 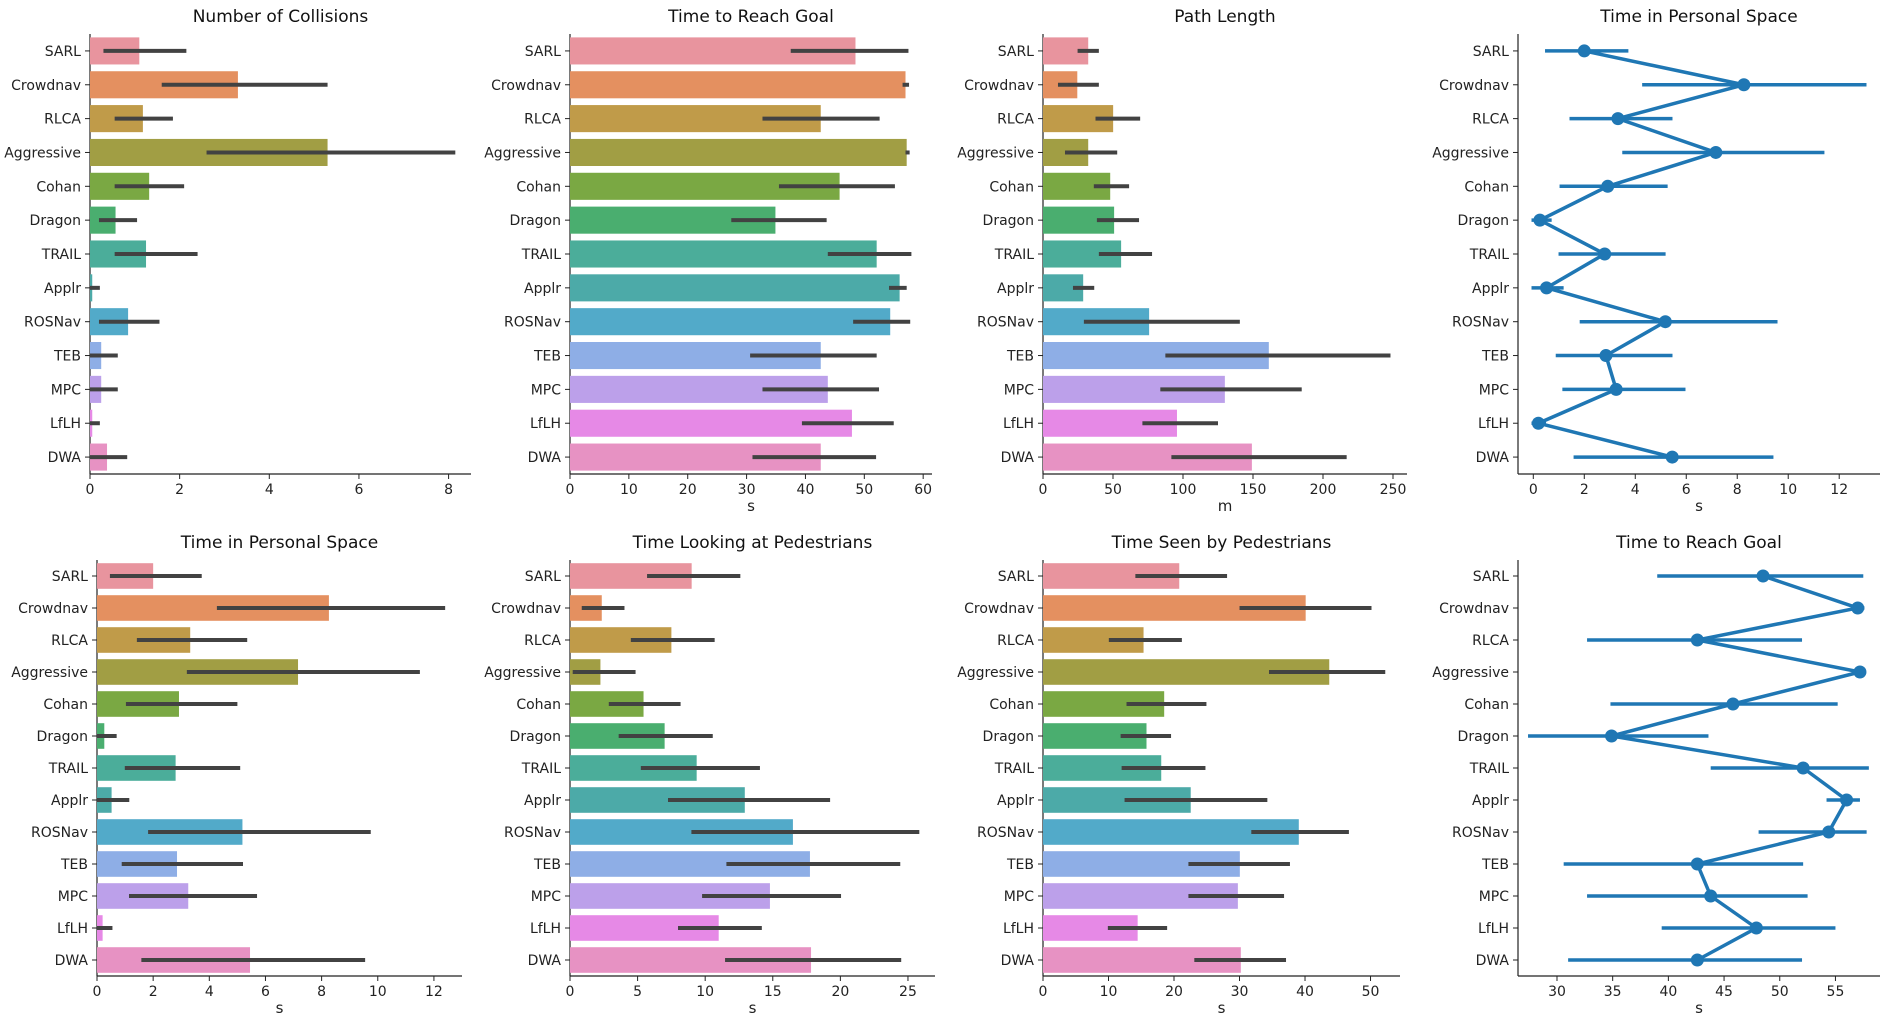 What do you see at coordinates (1183, 490) in the screenshot?
I see `x-tick-label: 100` at bounding box center [1183, 490].